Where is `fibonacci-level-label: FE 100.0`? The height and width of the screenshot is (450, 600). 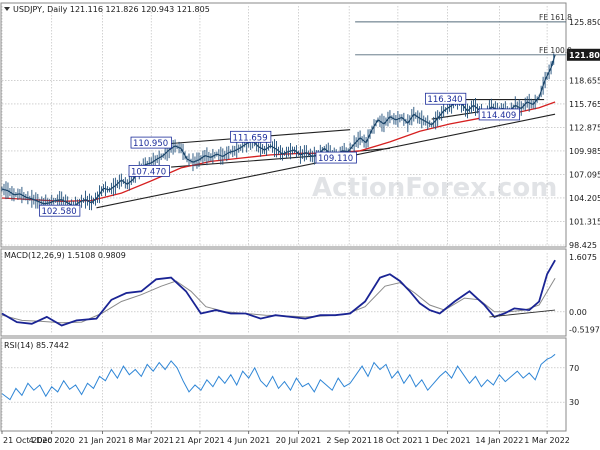 fibonacci-level-label: FE 100.0 is located at coordinates (555, 50).